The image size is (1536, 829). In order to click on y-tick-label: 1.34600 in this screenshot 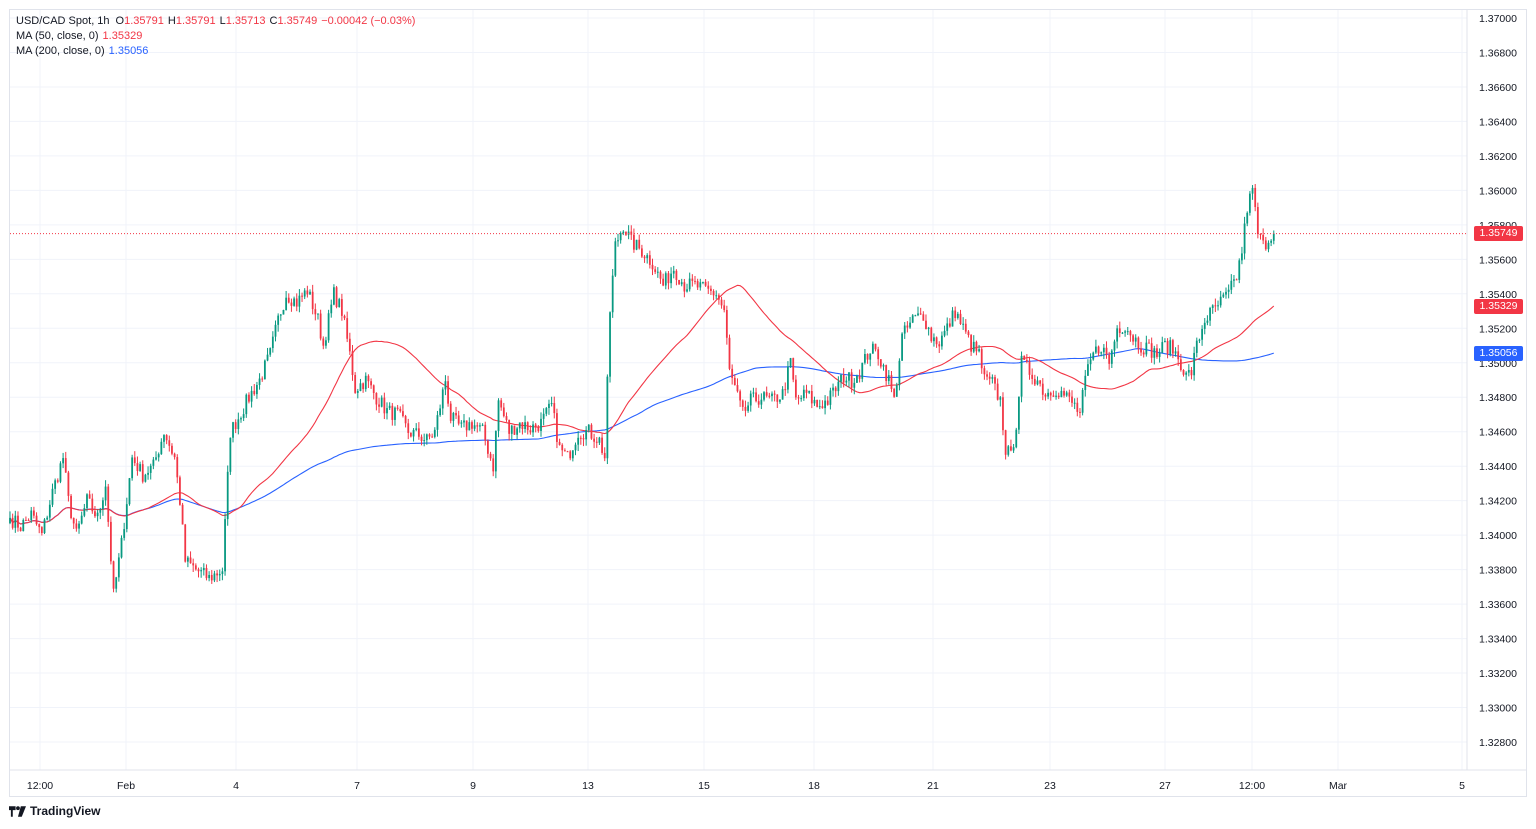, I will do `click(1498, 433)`.